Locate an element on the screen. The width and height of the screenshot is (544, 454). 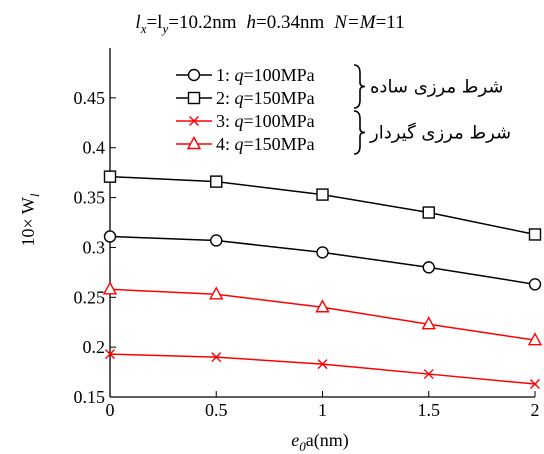
legend-3-q: q is located at coordinates (239, 121).